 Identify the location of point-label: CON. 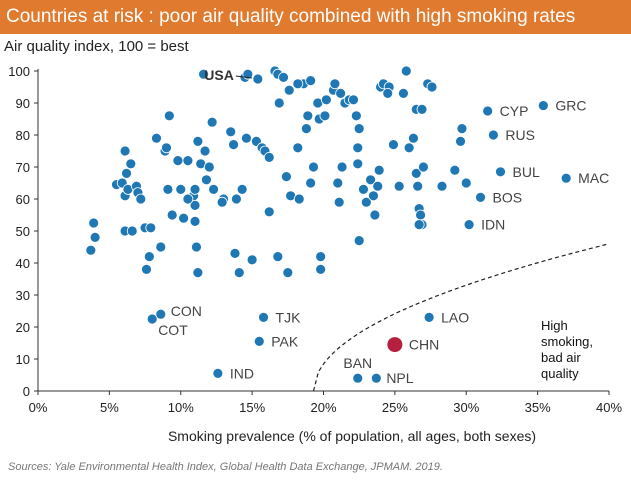
(186, 311).